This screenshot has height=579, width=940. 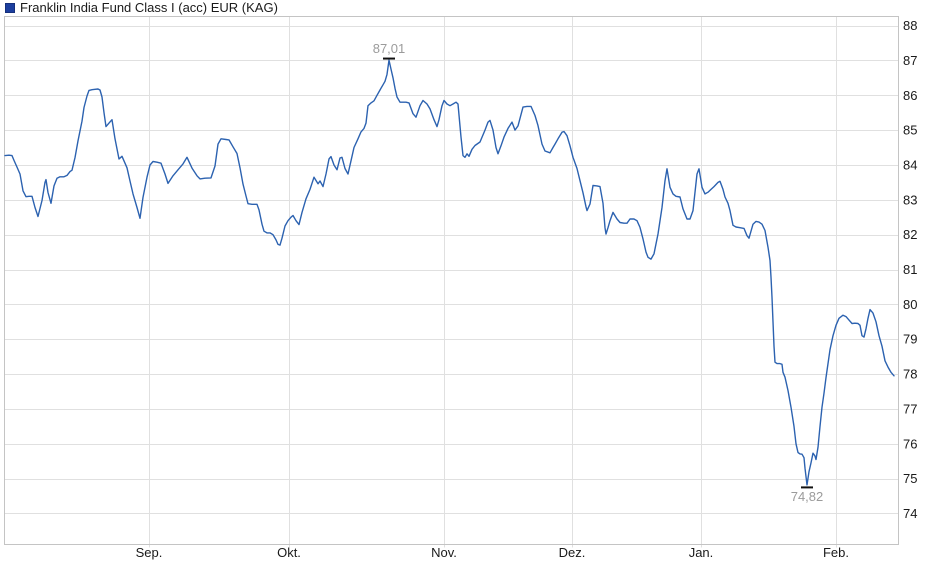 What do you see at coordinates (910, 478) in the screenshot?
I see `y-axis-tick-label: 75` at bounding box center [910, 478].